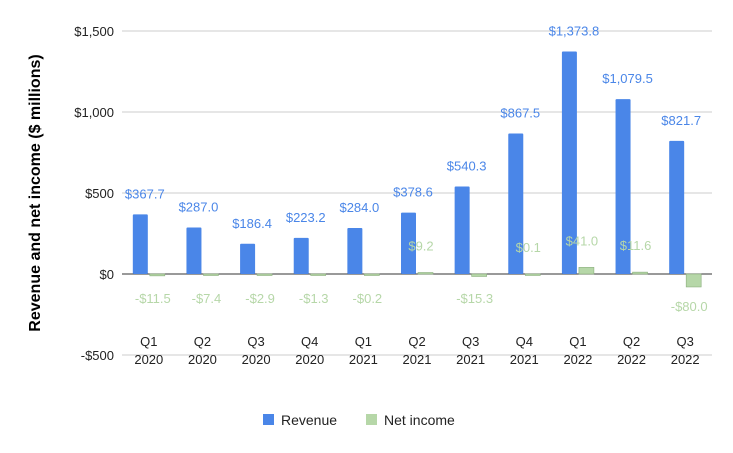 The height and width of the screenshot is (453, 733). I want to click on y-axis-ticks: -$500 $0 $500 $1,000 $1,500, so click(94, 193).